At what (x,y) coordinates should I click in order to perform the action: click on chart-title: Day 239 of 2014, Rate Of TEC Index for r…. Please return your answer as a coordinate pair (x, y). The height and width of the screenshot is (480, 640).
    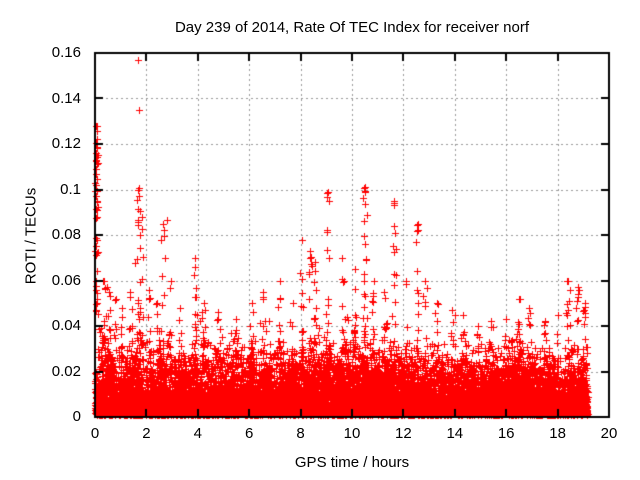
    Looking at the image, I should click on (352, 27).